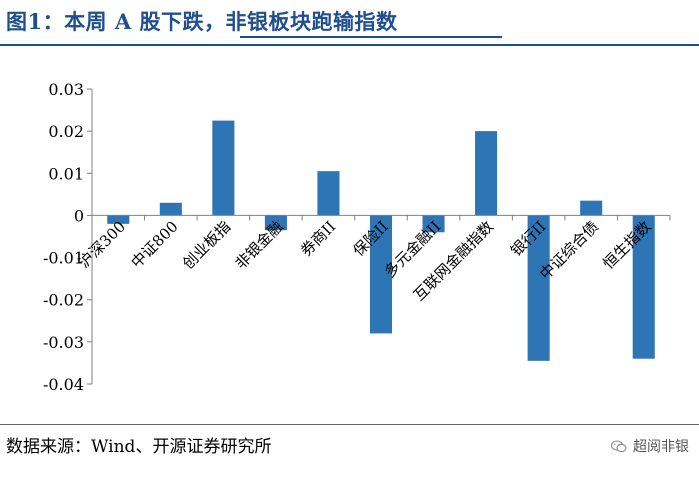 The height and width of the screenshot is (480, 699). I want to click on wechat-icon, so click(619, 445).